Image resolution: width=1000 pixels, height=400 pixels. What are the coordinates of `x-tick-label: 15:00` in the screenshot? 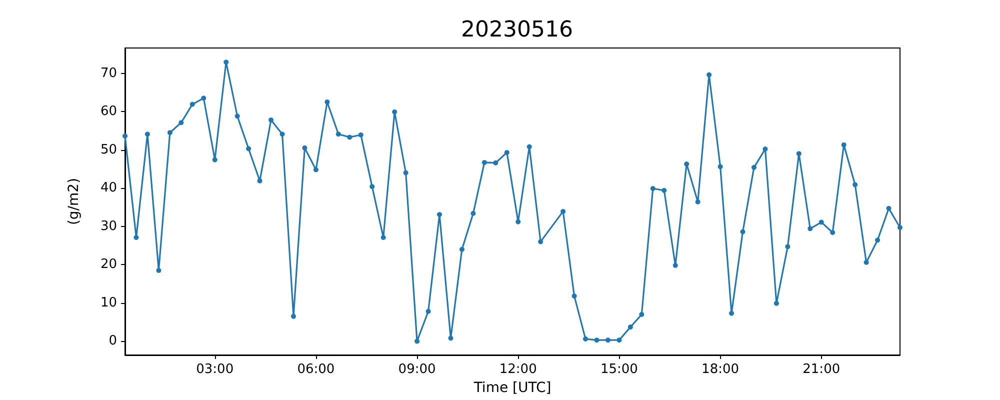 It's located at (619, 369).